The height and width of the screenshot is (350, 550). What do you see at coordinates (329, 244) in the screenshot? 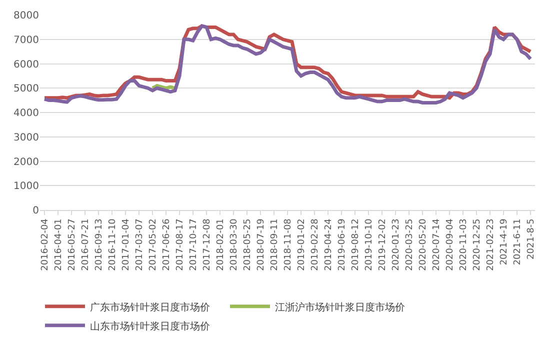
I see `x-tick-label: 2019-04-24` at bounding box center [329, 244].